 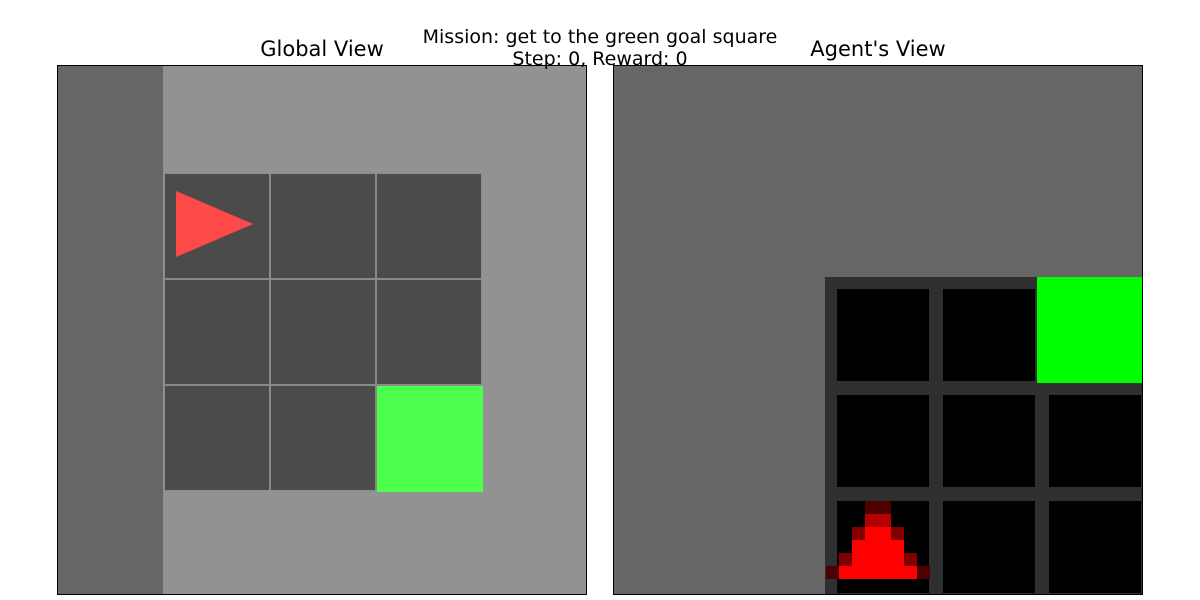 What do you see at coordinates (110, 330) in the screenshot?
I see `shaded-wall-column` at bounding box center [110, 330].